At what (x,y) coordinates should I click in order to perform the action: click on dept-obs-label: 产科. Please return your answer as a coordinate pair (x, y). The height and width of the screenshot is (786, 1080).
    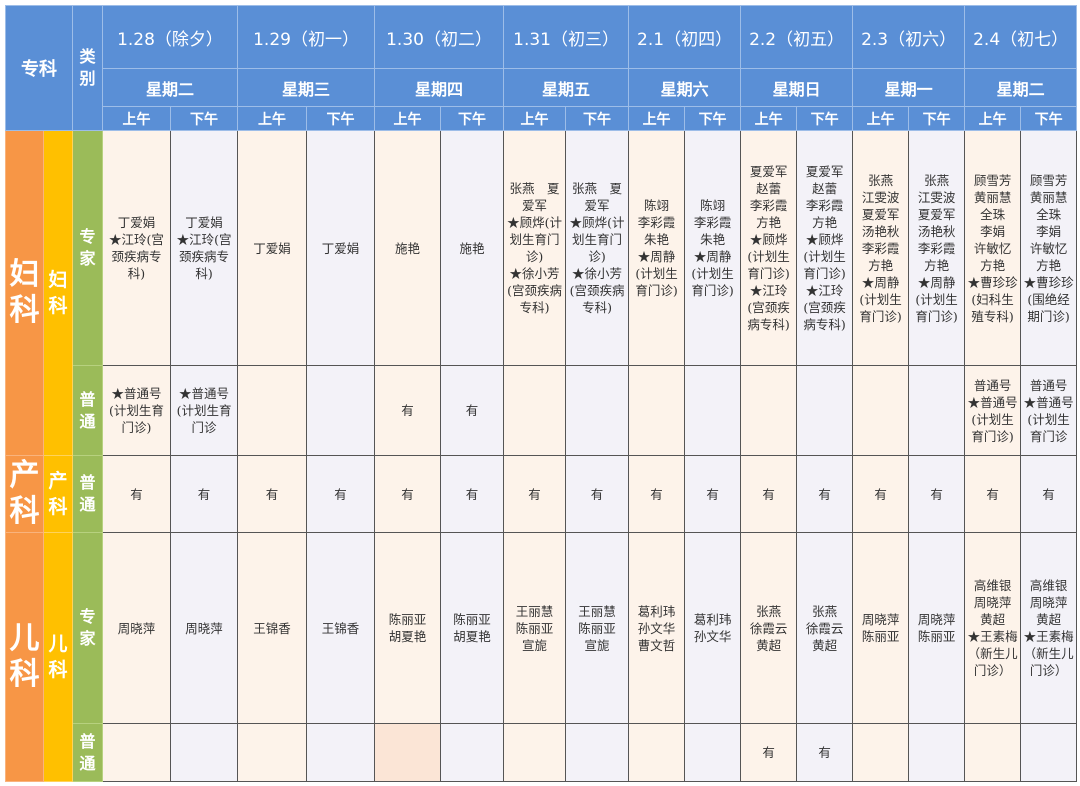
    Looking at the image, I should click on (24, 494).